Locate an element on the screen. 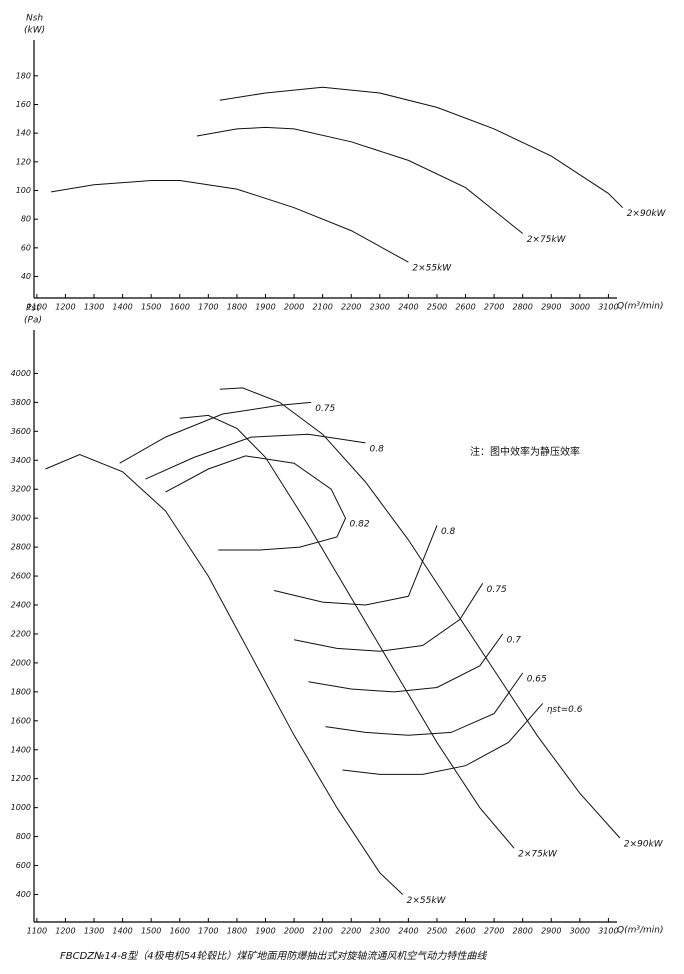  curve-label: 0.7 is located at coordinates (514, 640).